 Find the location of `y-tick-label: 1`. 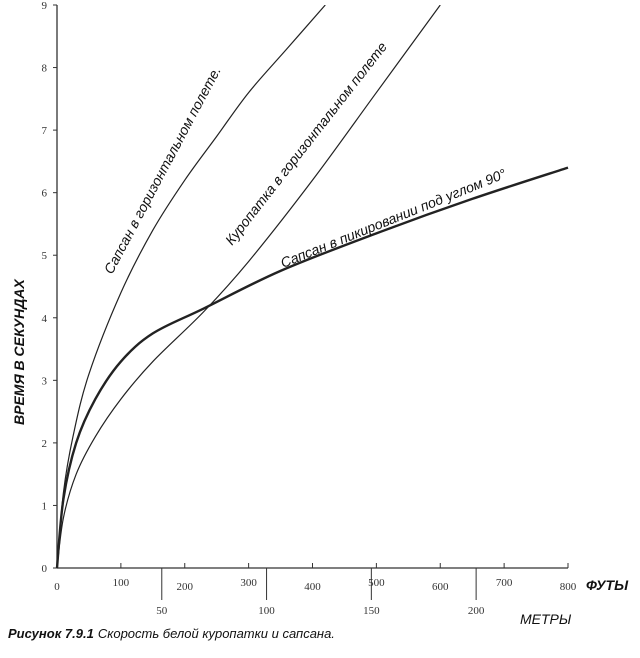

y-tick-label: 1 is located at coordinates (45, 506).